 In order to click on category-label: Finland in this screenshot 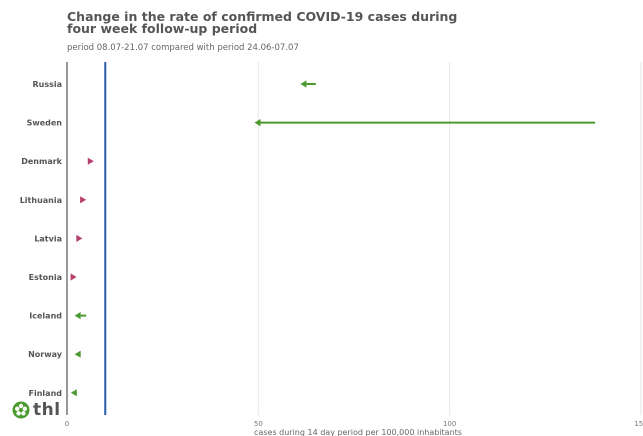, I will do `click(46, 393)`.